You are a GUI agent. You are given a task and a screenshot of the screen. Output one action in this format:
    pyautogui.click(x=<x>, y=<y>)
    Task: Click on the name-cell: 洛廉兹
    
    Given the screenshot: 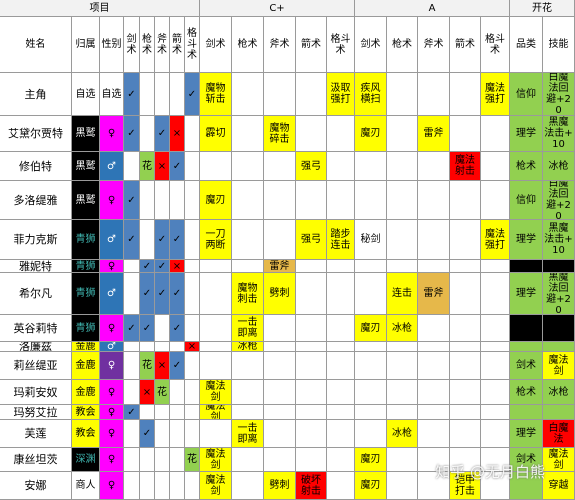 What is the action you would take?
    pyautogui.click(x=36, y=347)
    